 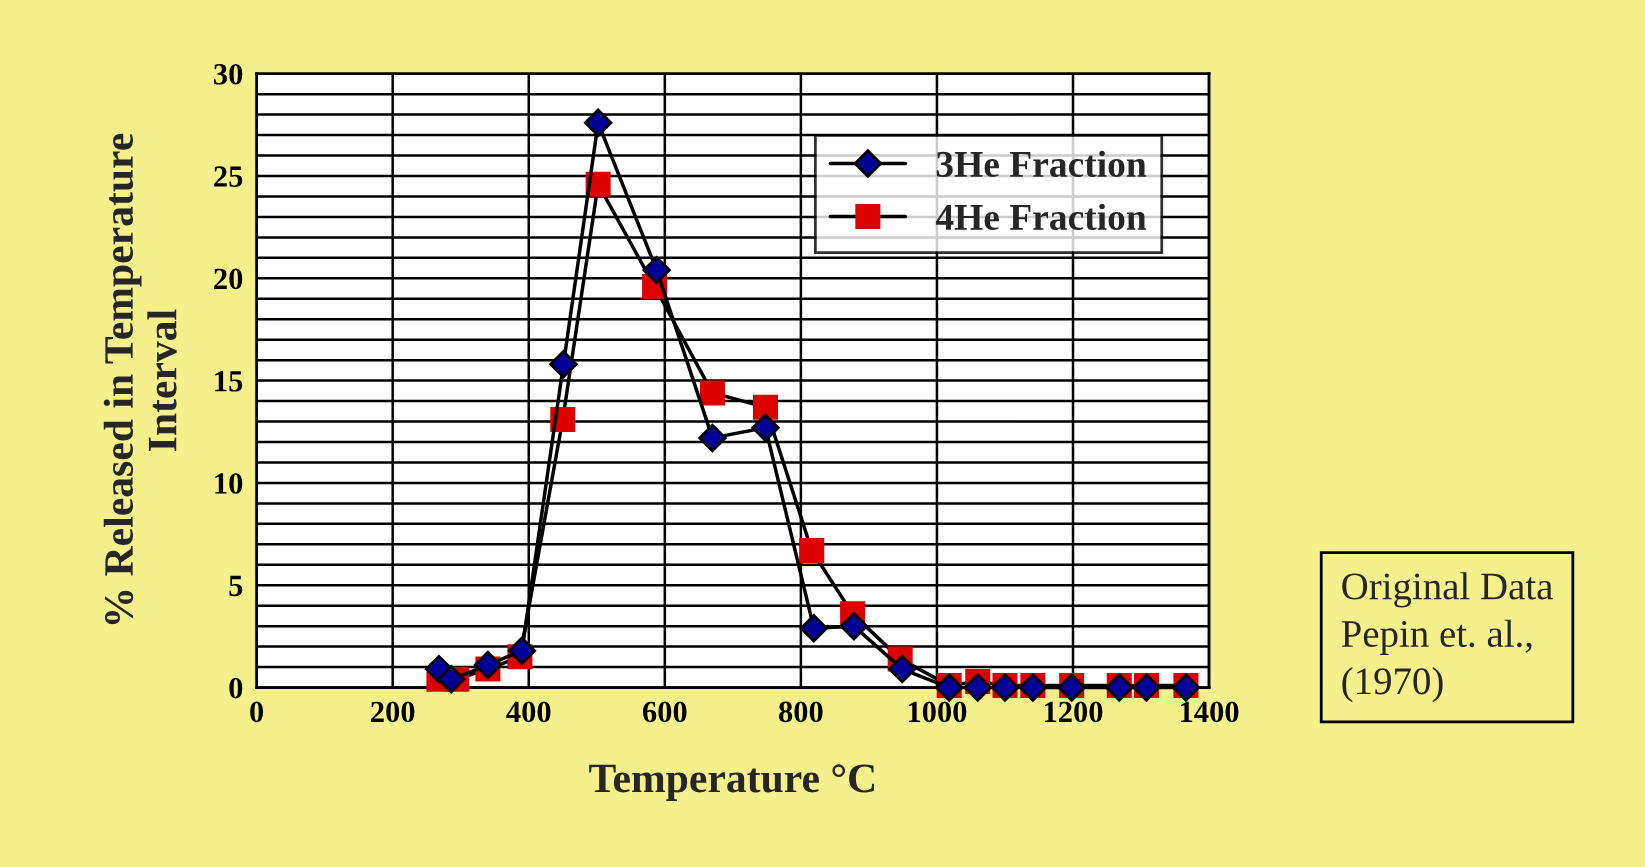 What do you see at coordinates (393, 712) in the screenshot?
I see `x-tick-label: 200` at bounding box center [393, 712].